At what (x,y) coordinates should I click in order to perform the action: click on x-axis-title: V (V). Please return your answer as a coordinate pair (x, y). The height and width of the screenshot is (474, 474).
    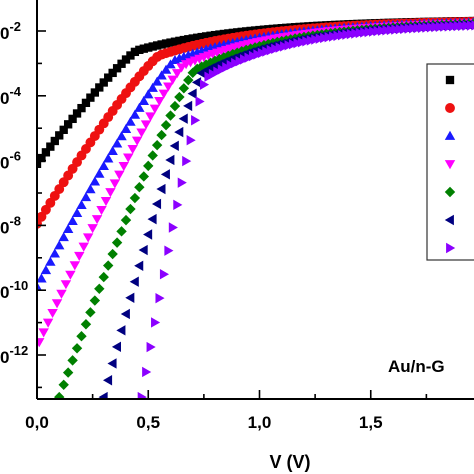
    Looking at the image, I should click on (289, 462).